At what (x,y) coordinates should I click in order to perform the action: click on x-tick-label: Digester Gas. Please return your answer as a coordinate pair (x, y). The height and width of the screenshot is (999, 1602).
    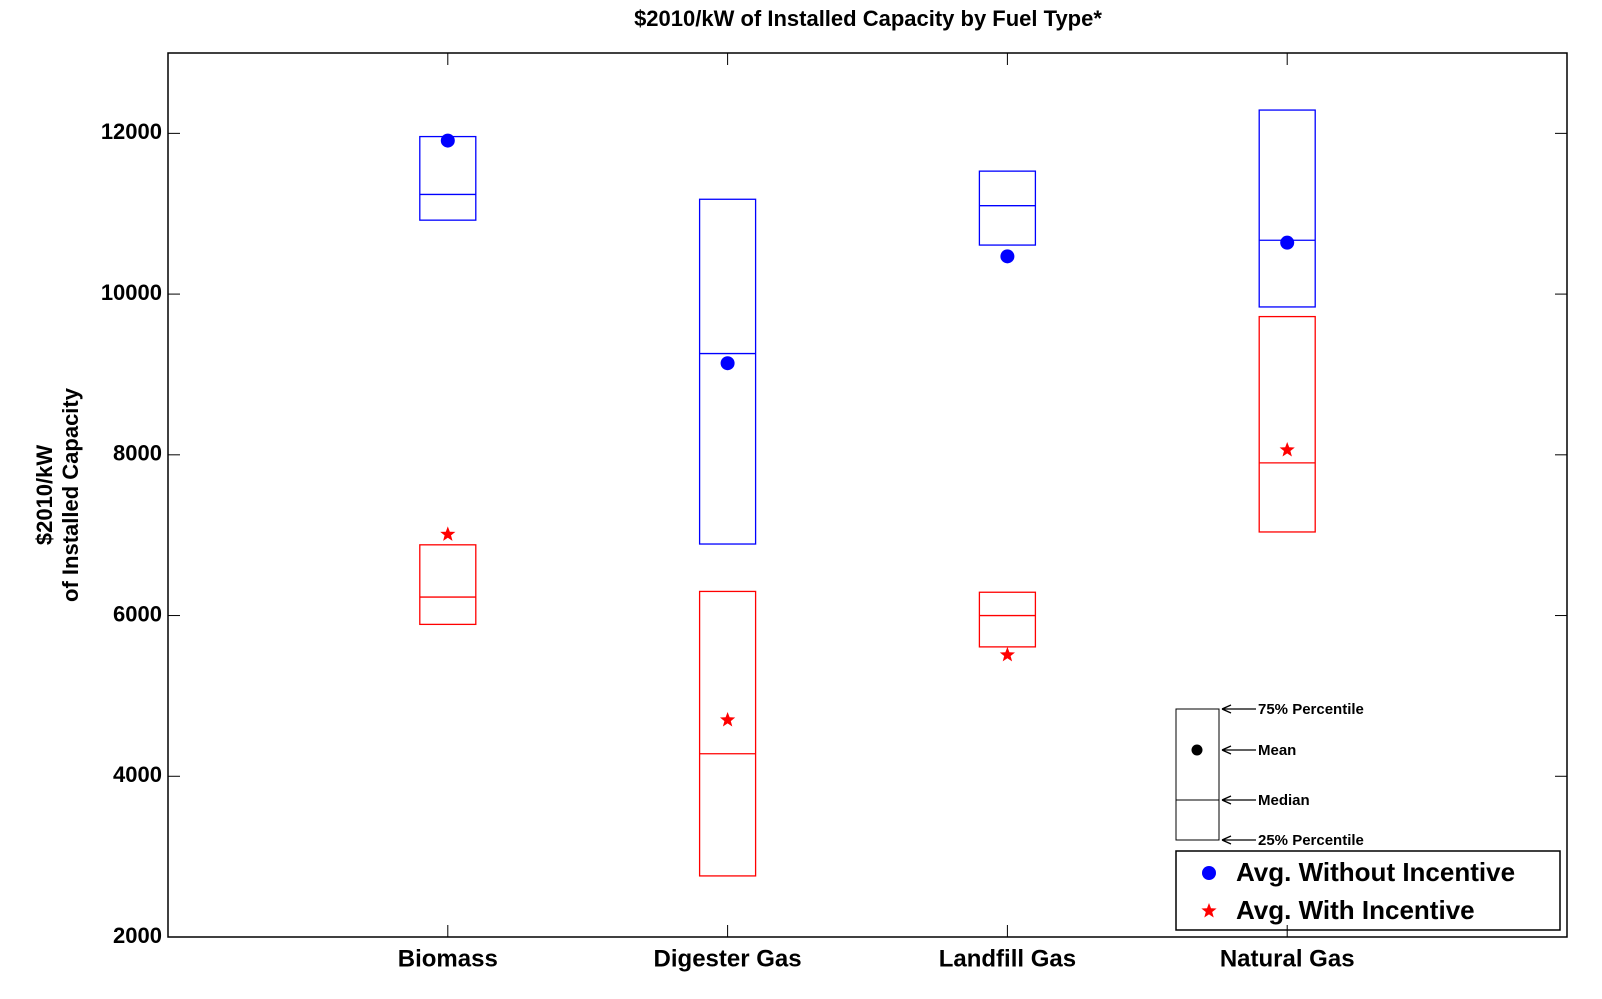
    Looking at the image, I should click on (728, 958).